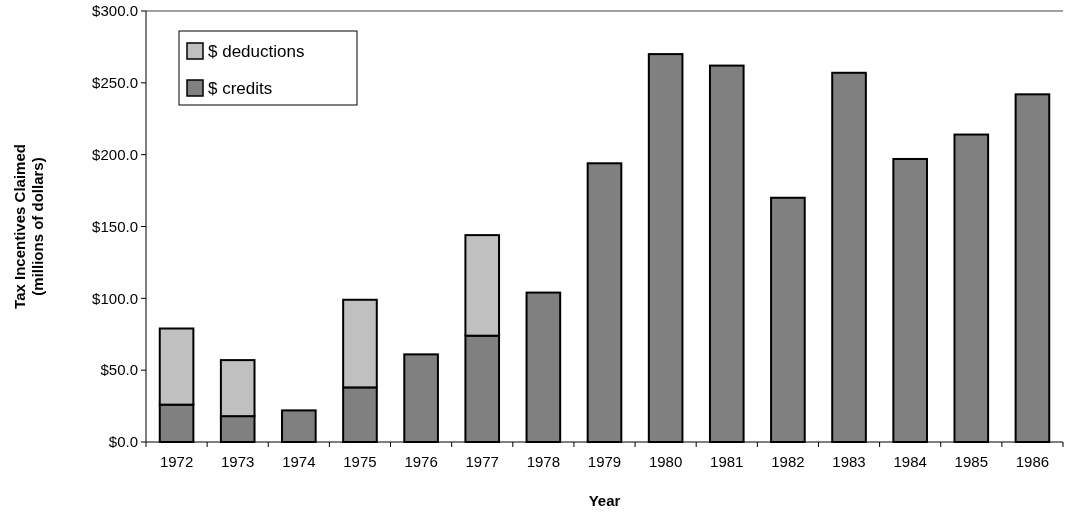 Image resolution: width=1068 pixels, height=529 pixels. Describe the element at coordinates (299, 461) in the screenshot. I see `x-tick-label: 1974` at that location.